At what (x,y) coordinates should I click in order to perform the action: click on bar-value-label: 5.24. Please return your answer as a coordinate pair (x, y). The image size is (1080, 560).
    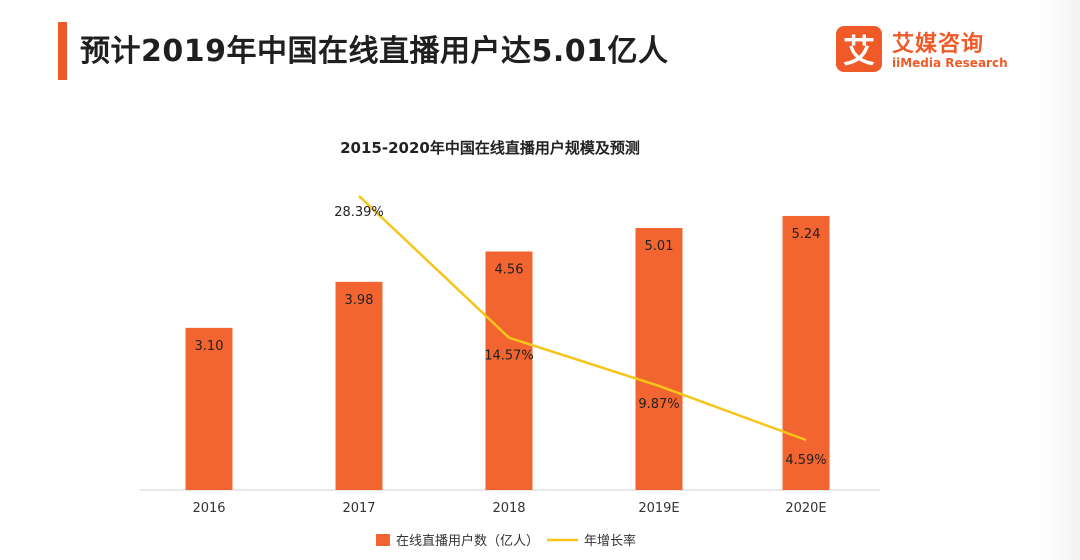
    Looking at the image, I should click on (806, 234).